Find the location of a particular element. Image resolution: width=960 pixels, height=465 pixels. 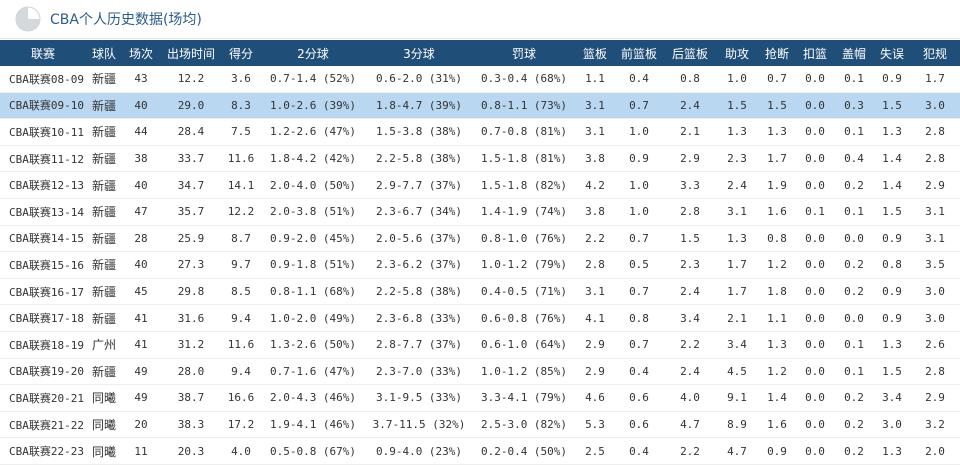

table-cell: 11.6 is located at coordinates (241, 159).